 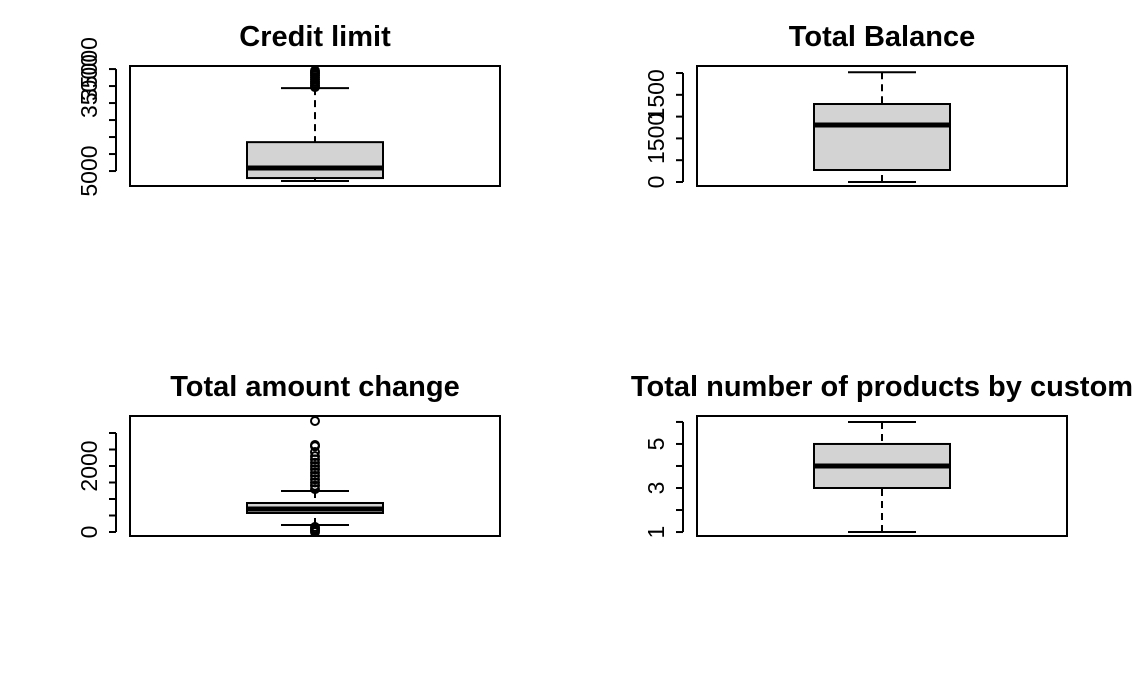 I want to click on chart-title: Total amount change, so click(x=314, y=387).